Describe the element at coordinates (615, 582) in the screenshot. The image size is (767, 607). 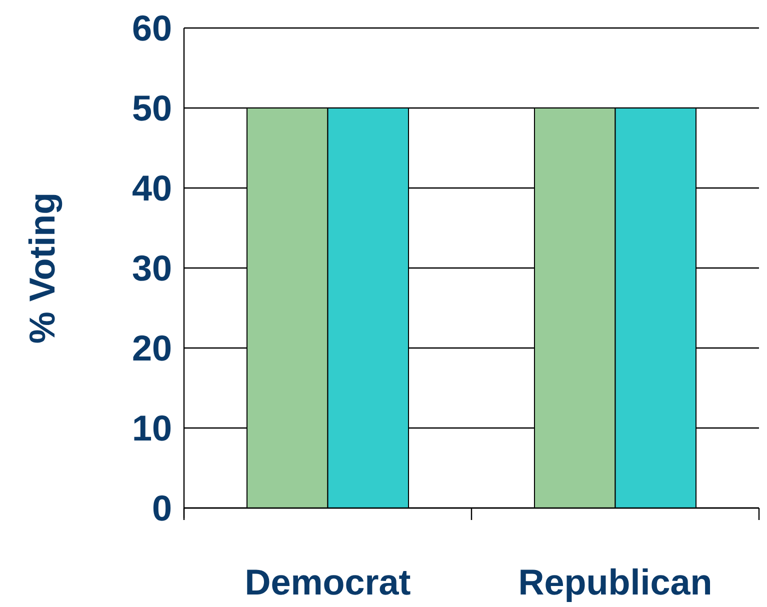
I see `x-tick-label: Republican` at that location.